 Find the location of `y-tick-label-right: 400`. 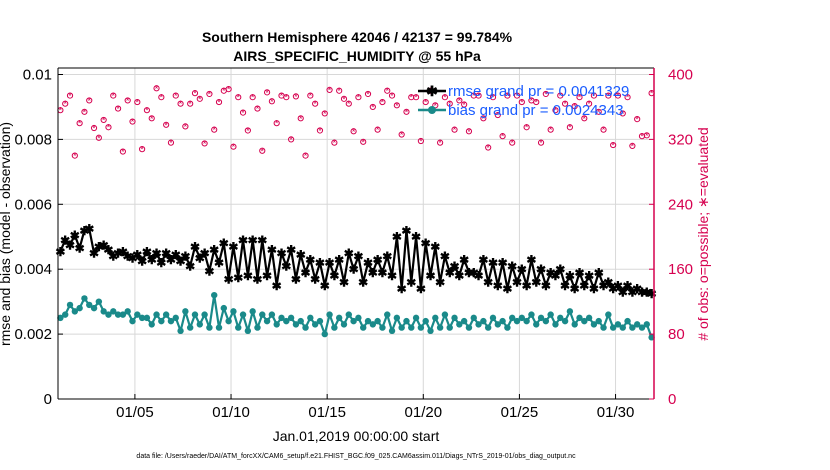

y-tick-label-right: 400 is located at coordinates (680, 74).